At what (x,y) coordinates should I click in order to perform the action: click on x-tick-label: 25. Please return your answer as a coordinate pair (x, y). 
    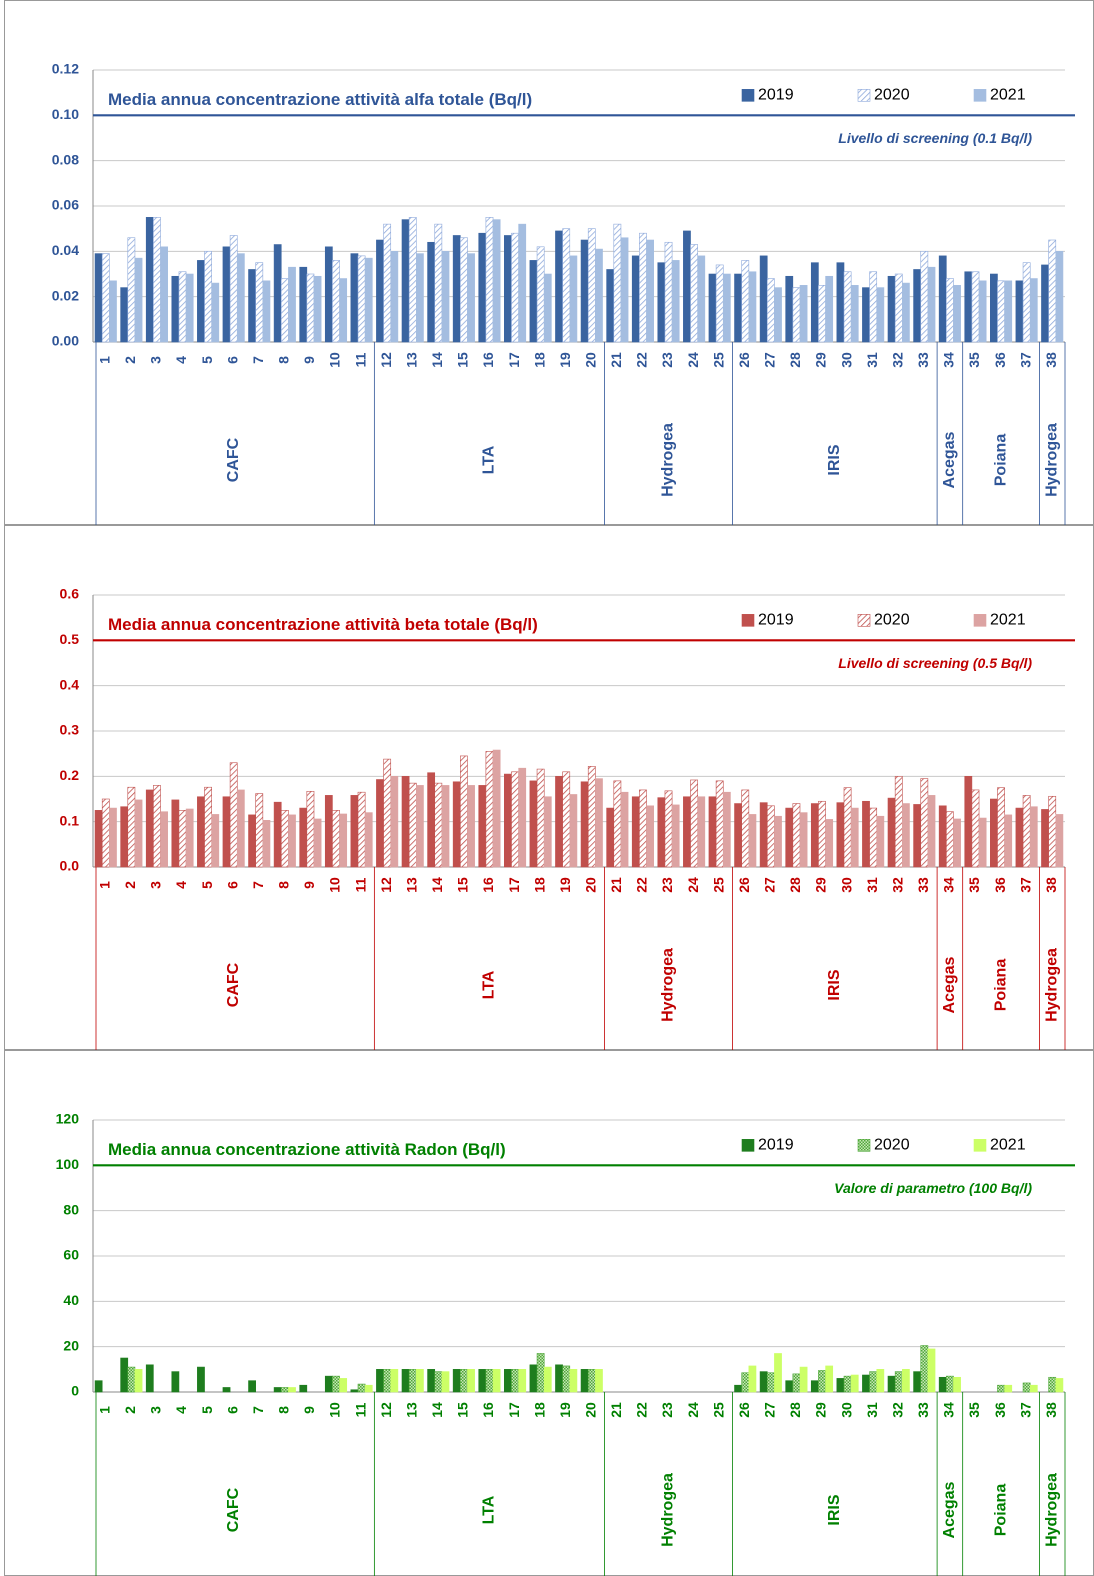
    Looking at the image, I should click on (718, 885).